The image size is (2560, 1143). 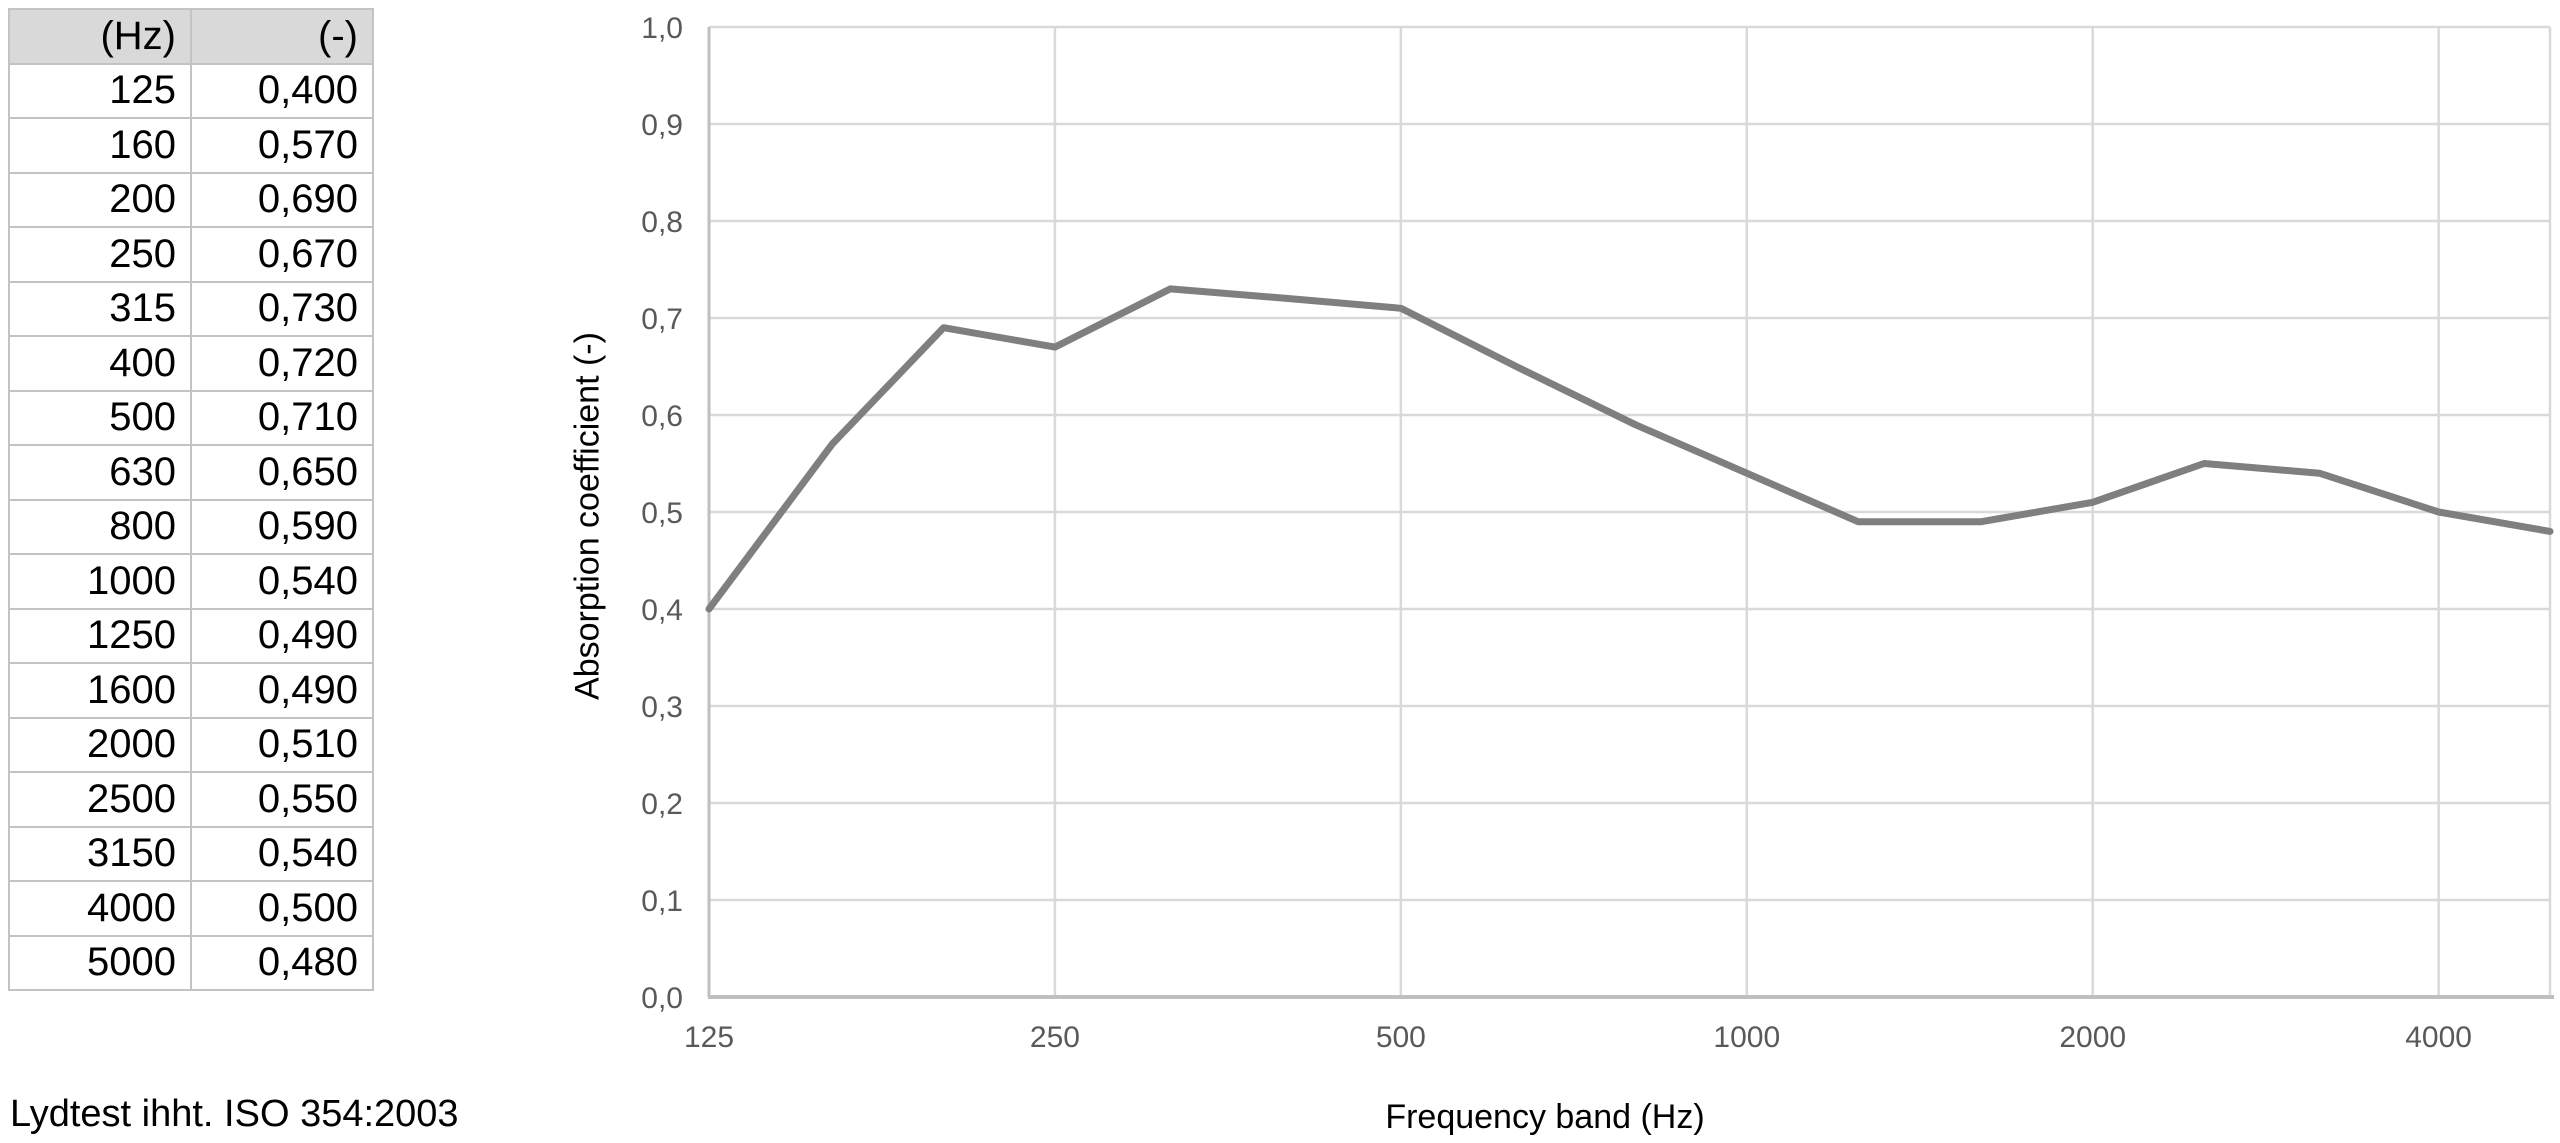 I want to click on y-tick-label: 0,1, so click(x=662, y=901).